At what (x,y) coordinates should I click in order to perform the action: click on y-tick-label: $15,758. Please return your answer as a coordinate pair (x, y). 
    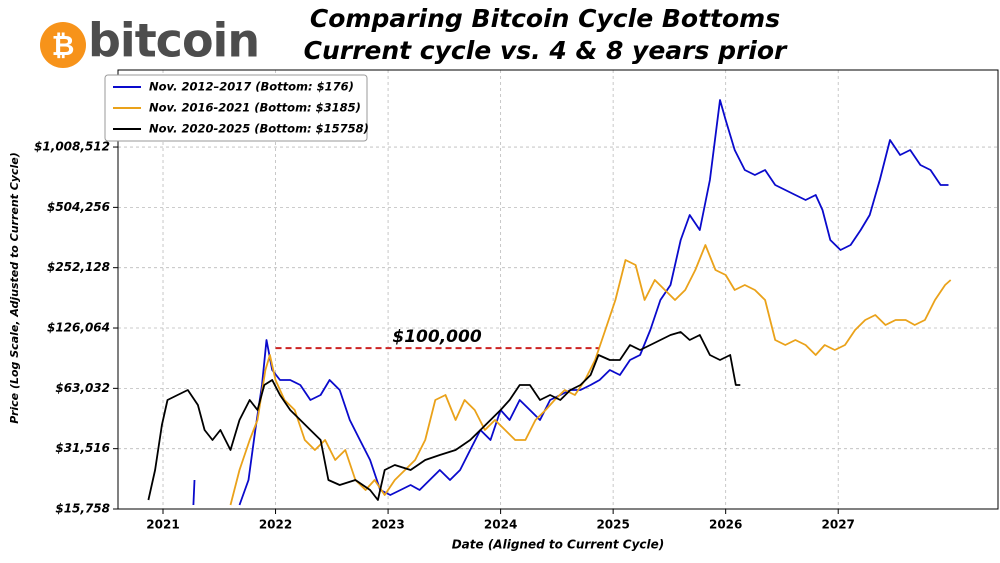
    Looking at the image, I should click on (82, 509).